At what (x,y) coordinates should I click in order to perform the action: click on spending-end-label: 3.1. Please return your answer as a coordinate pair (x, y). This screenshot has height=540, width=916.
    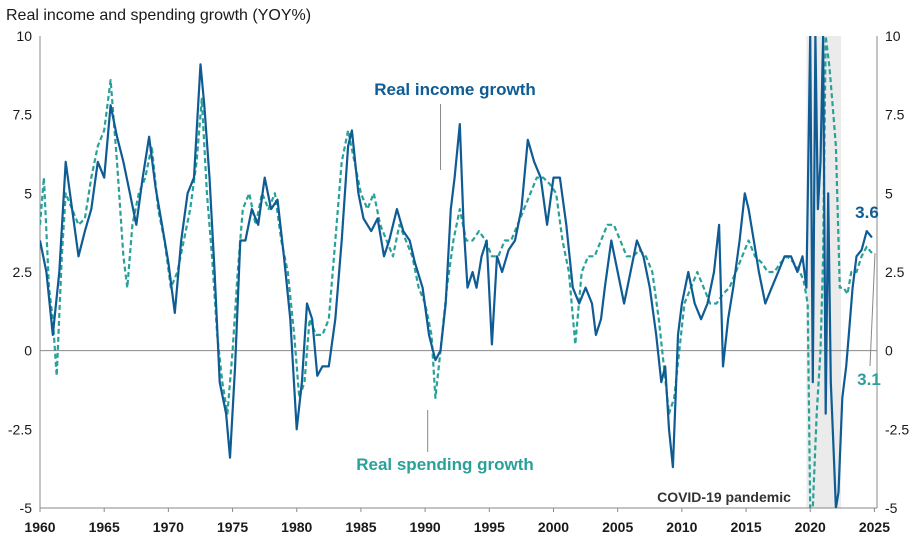
    Looking at the image, I should click on (869, 379).